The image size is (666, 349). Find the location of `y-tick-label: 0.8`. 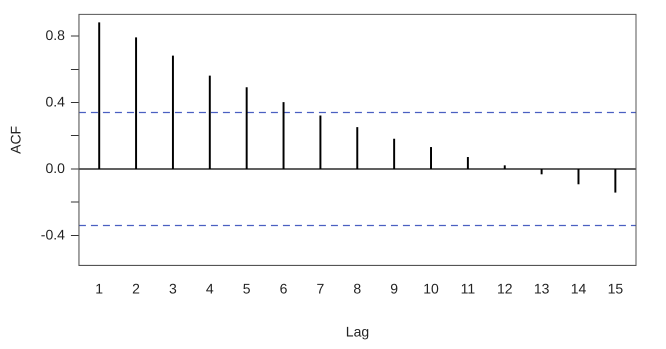

y-tick-label: 0.8 is located at coordinates (55, 34).